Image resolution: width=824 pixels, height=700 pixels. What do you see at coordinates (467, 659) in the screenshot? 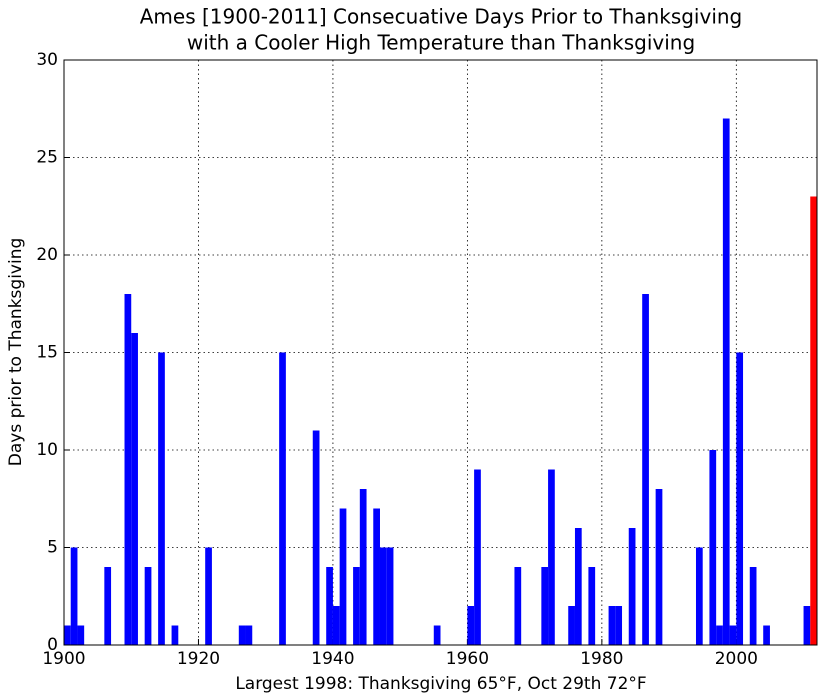
I see `x-tick-label: 1960` at bounding box center [467, 659].